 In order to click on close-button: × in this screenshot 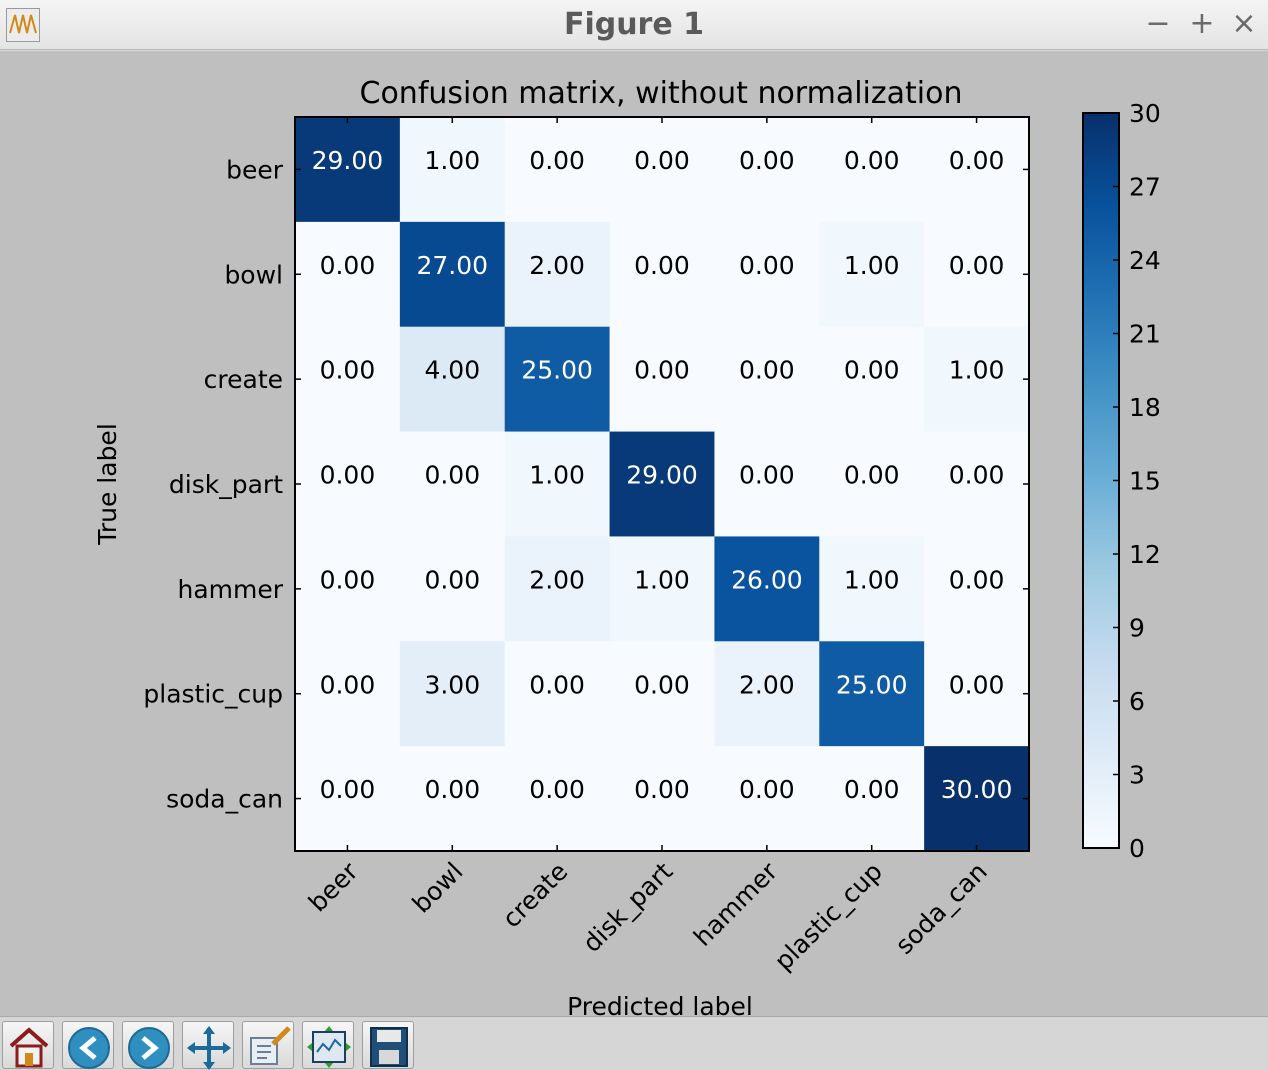, I will do `click(1244, 23)`.